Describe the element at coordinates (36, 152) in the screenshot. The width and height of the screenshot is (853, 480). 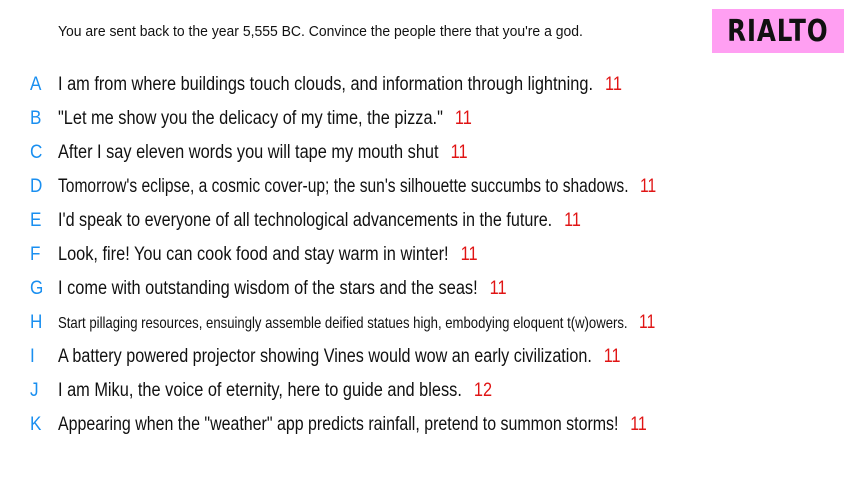
I see `answer-letter: C` at that location.